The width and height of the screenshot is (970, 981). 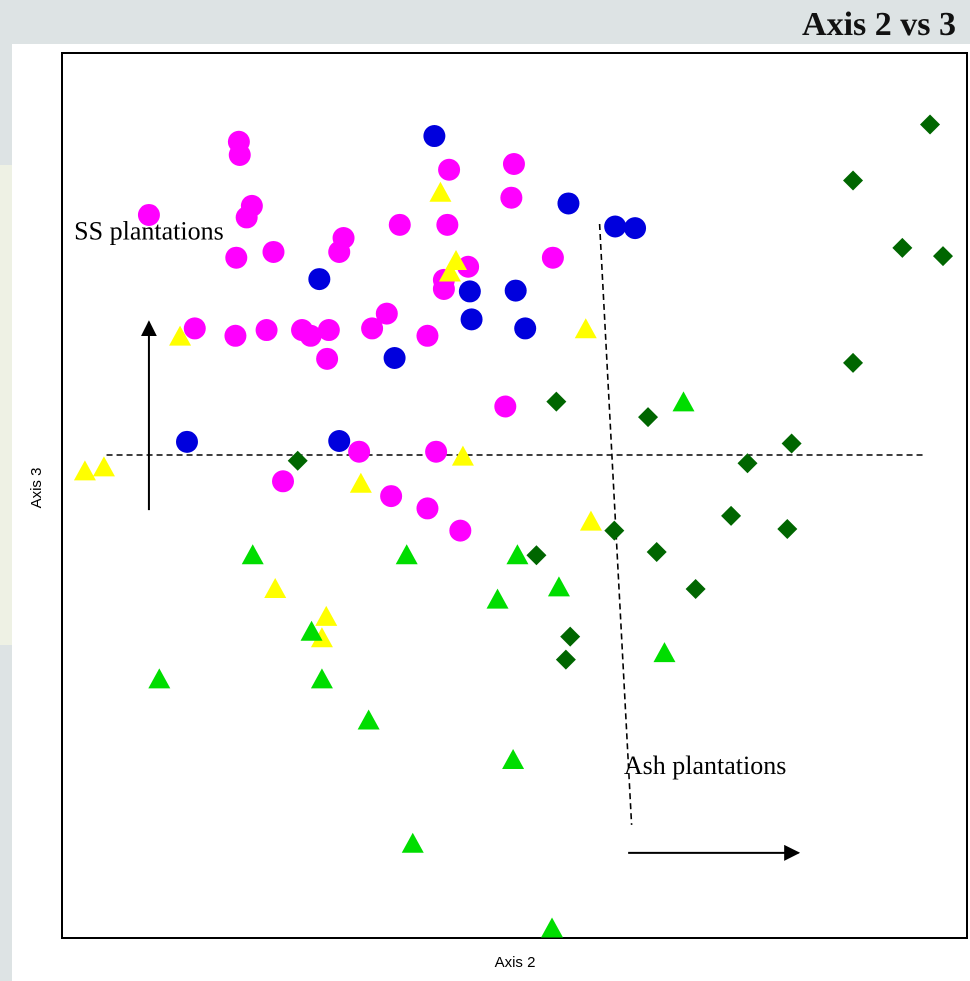 What do you see at coordinates (149, 231) in the screenshot?
I see `annotation-ss-plantations: SS plantations` at bounding box center [149, 231].